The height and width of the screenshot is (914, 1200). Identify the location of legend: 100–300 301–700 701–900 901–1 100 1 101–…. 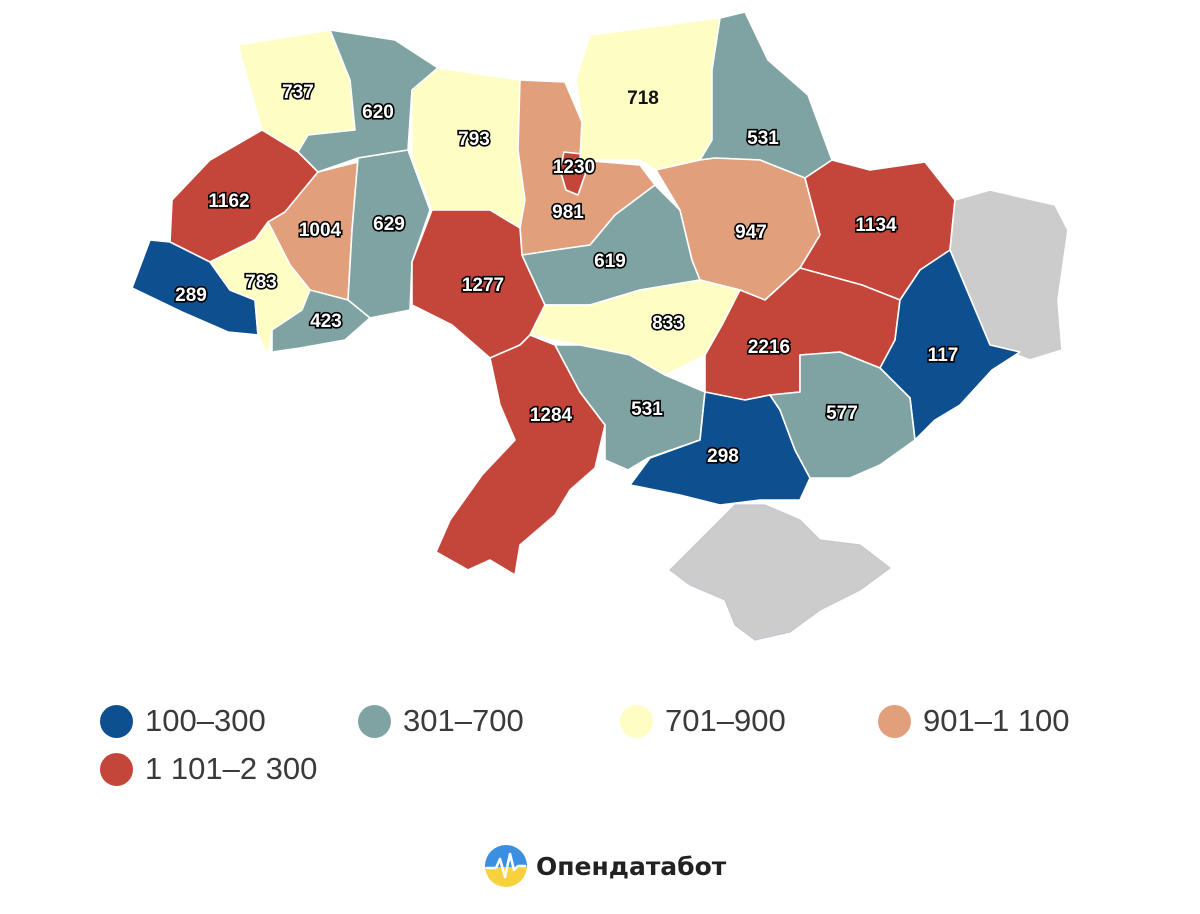
(620, 745).